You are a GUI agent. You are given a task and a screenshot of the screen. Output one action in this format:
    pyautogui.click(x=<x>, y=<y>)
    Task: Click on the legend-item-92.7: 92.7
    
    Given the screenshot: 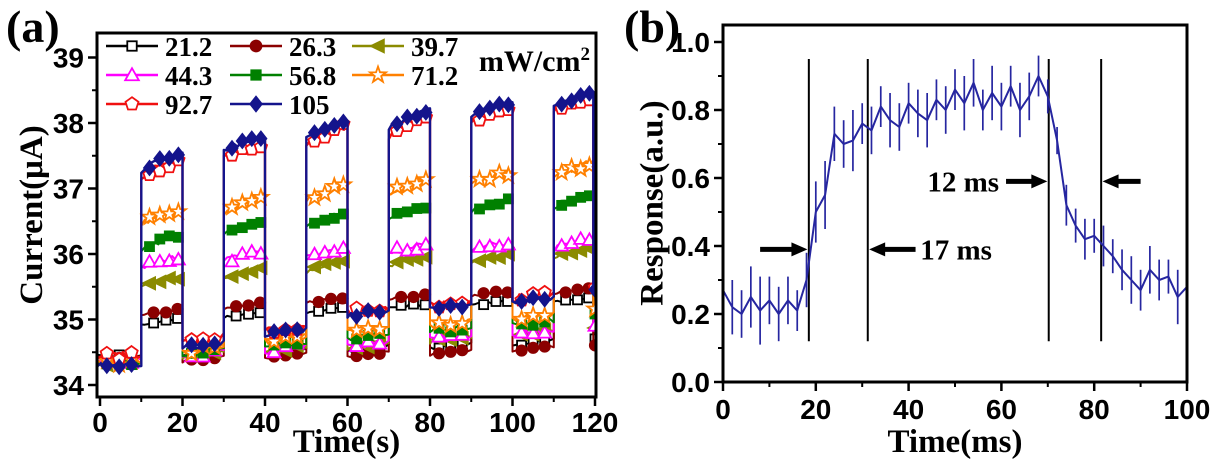 What is the action you would take?
    pyautogui.click(x=159, y=105)
    